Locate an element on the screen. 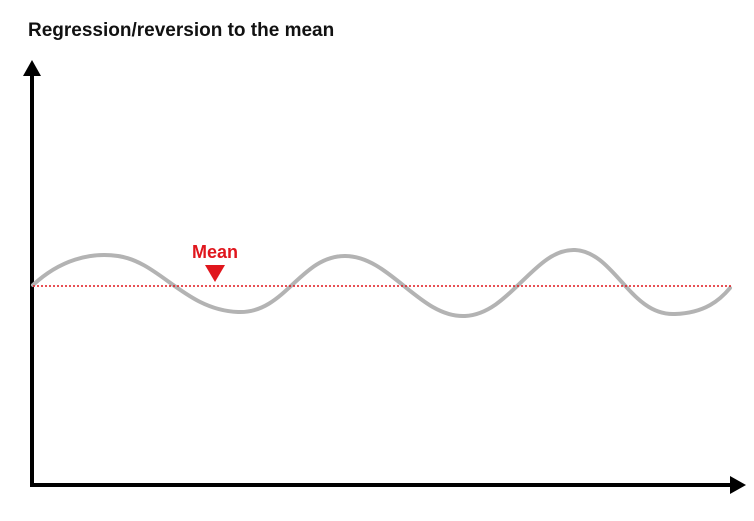 Image resolution: width=754 pixels, height=521 pixels. mean-marker-triangle is located at coordinates (215, 273).